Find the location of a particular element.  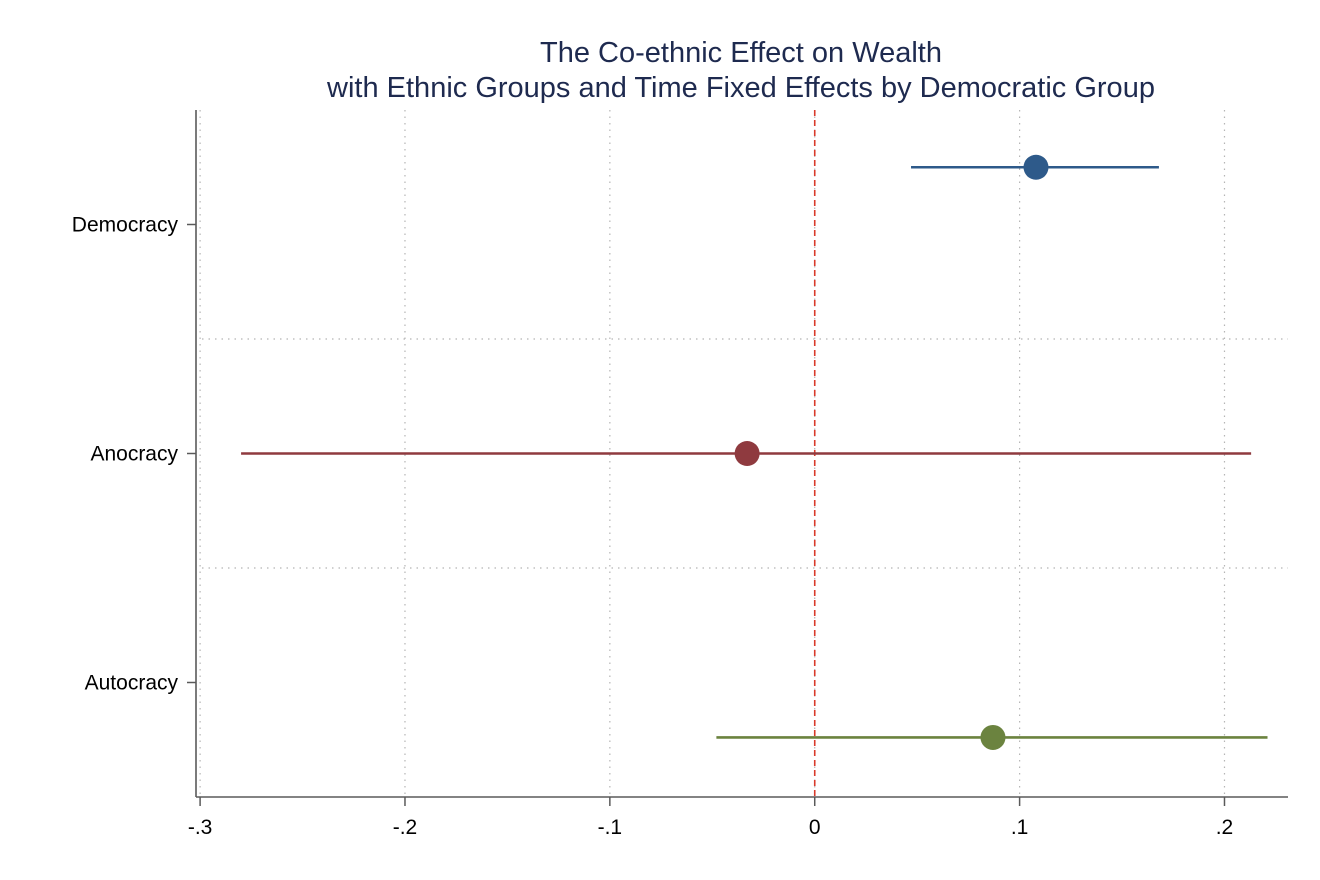

x-tick-label: .2 is located at coordinates (1225, 827).